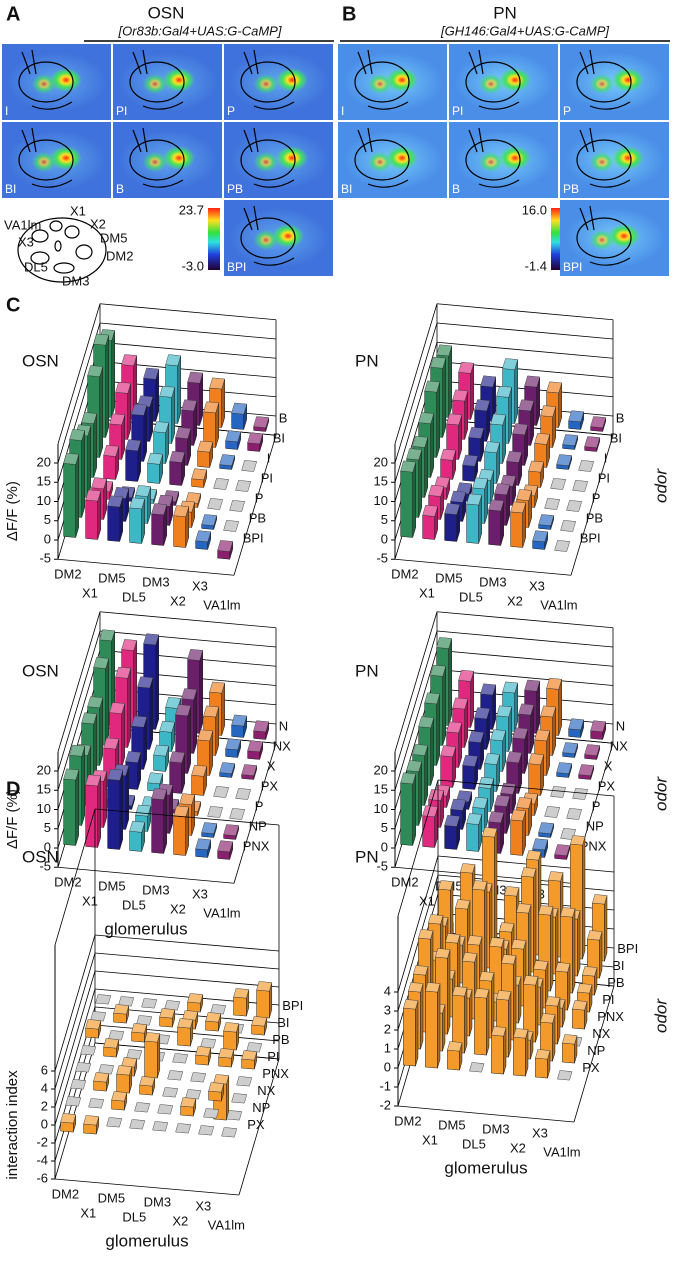  What do you see at coordinates (278, 238) in the screenshot?
I see `image-tile: BPI` at bounding box center [278, 238].